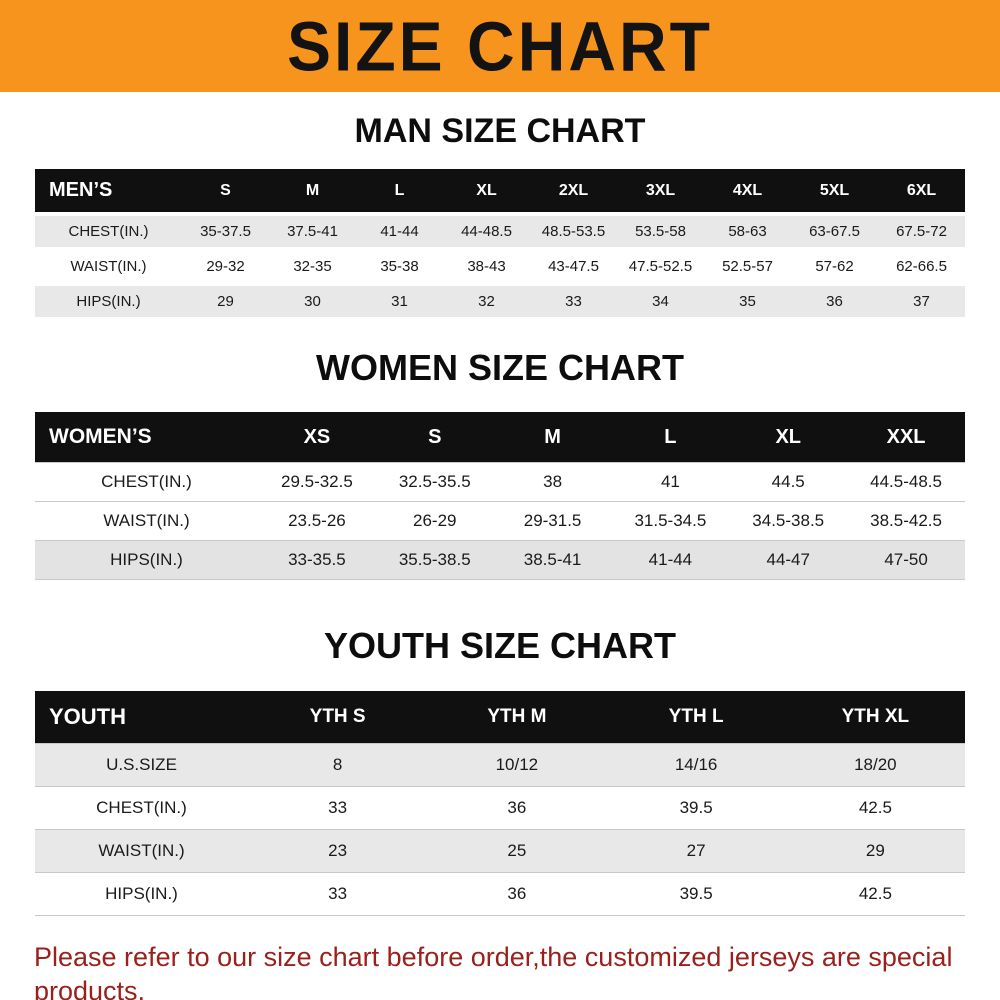 The height and width of the screenshot is (1000, 1000). Describe the element at coordinates (921, 267) in the screenshot. I see `size-value: 62-66.5` at that location.